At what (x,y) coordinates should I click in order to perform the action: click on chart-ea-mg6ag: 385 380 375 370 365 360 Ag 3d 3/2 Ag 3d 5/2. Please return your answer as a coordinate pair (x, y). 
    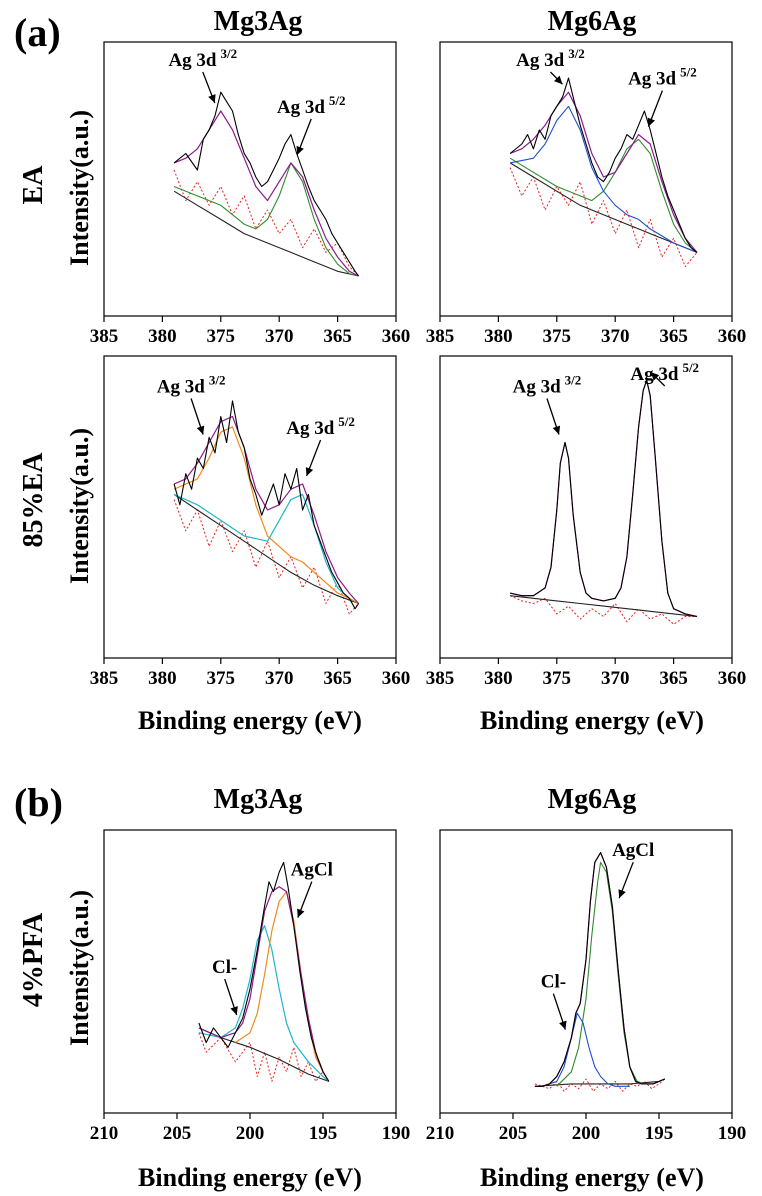
    Looking at the image, I should click on (586, 194).